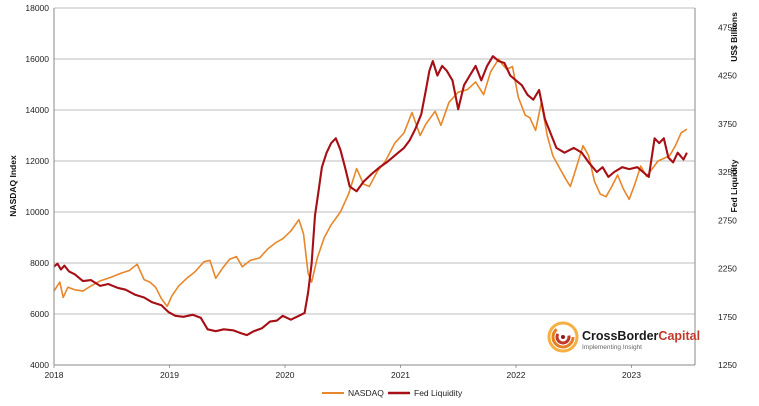 Image resolution: width=759 pixels, height=406 pixels. I want to click on brand-logo: CrossBorderCapital Implementing Insight, so click(623, 337).